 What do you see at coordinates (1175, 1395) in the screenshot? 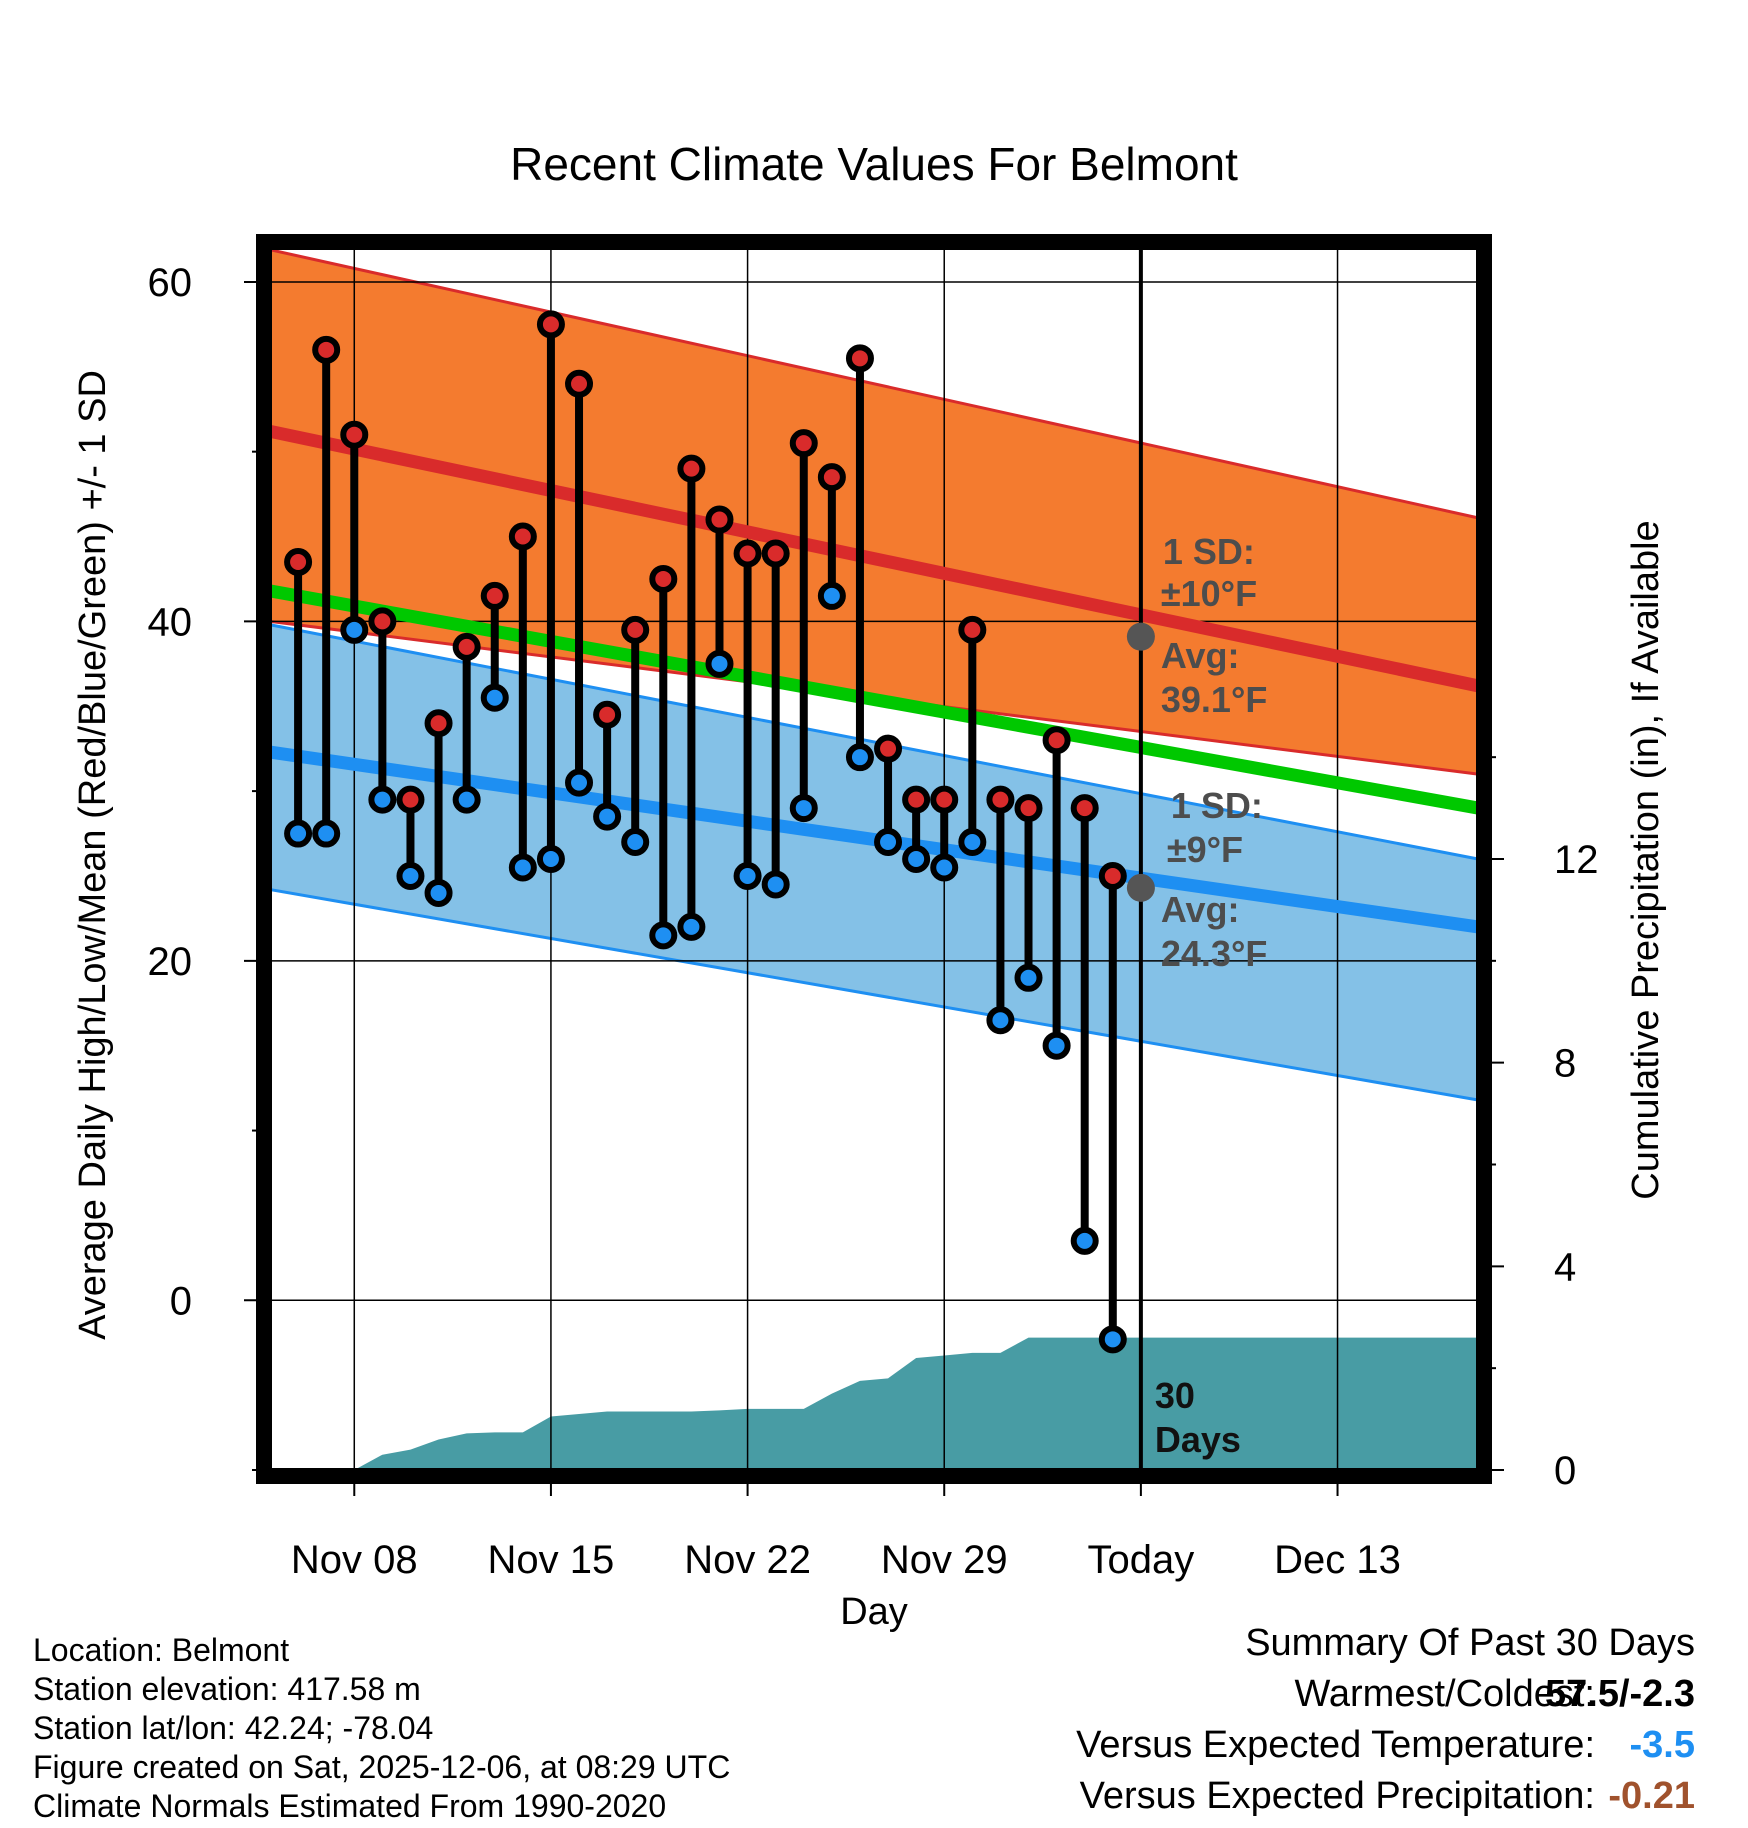
I see `window-days-number: 30` at bounding box center [1175, 1395].